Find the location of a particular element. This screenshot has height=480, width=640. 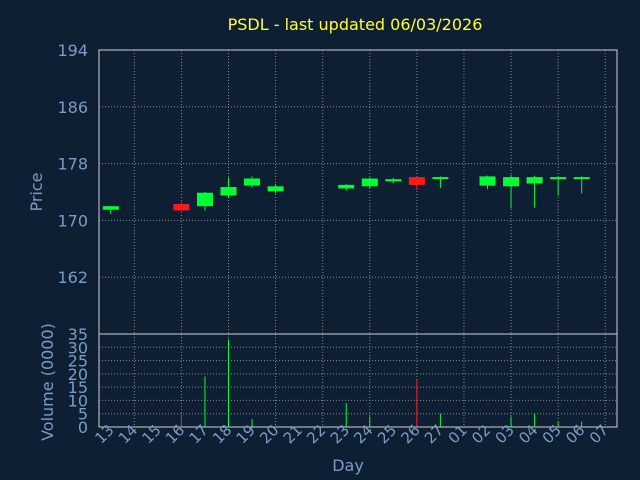

x-tick-label: 15 is located at coordinates (151, 434).